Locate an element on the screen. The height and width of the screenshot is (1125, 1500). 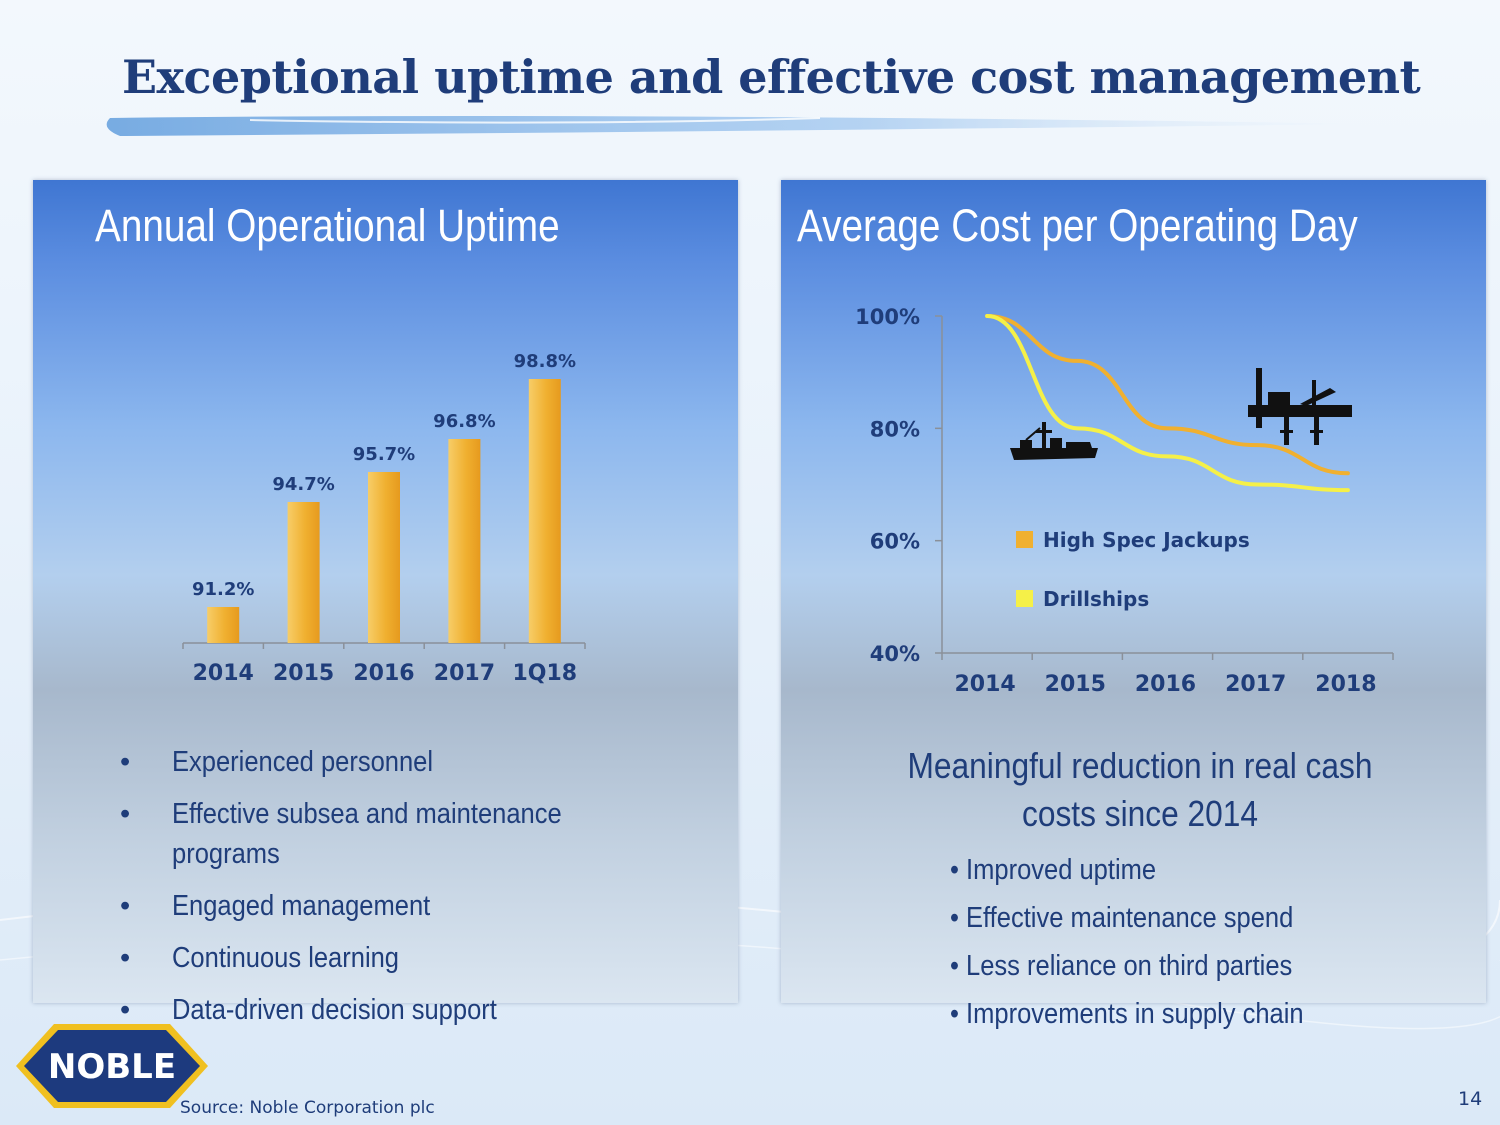
list-item: • Less reliance on third parties is located at coordinates (1121, 966).